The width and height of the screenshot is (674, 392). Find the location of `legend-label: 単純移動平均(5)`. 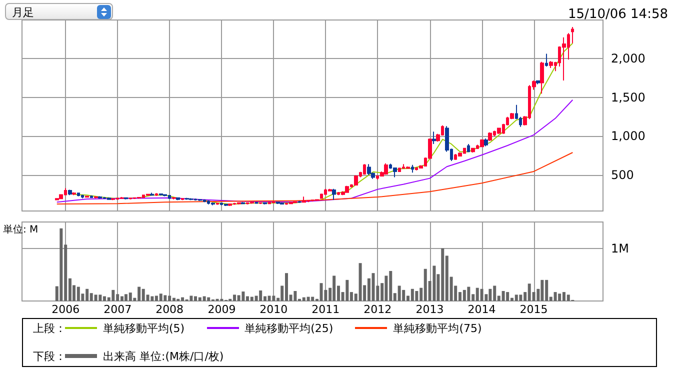

legend-label: 単純移動平均(5) is located at coordinates (144, 328).